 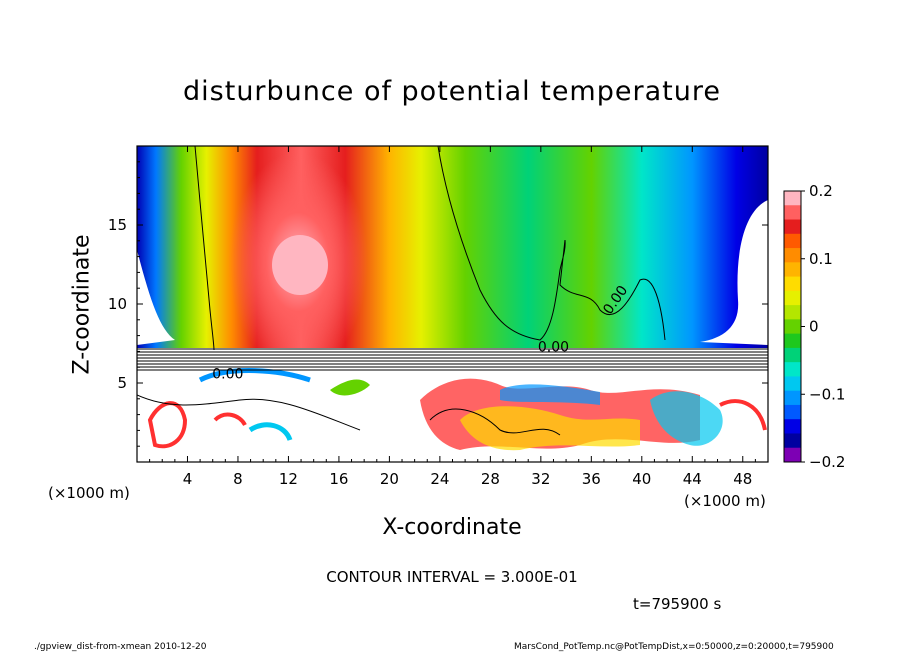 I want to click on x-tick-label: 28, so click(x=490, y=479).